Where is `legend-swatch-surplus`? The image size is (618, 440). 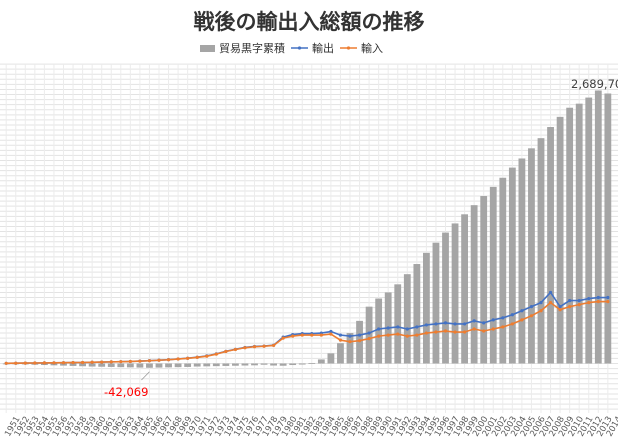 legend-swatch-surplus is located at coordinates (207, 48).